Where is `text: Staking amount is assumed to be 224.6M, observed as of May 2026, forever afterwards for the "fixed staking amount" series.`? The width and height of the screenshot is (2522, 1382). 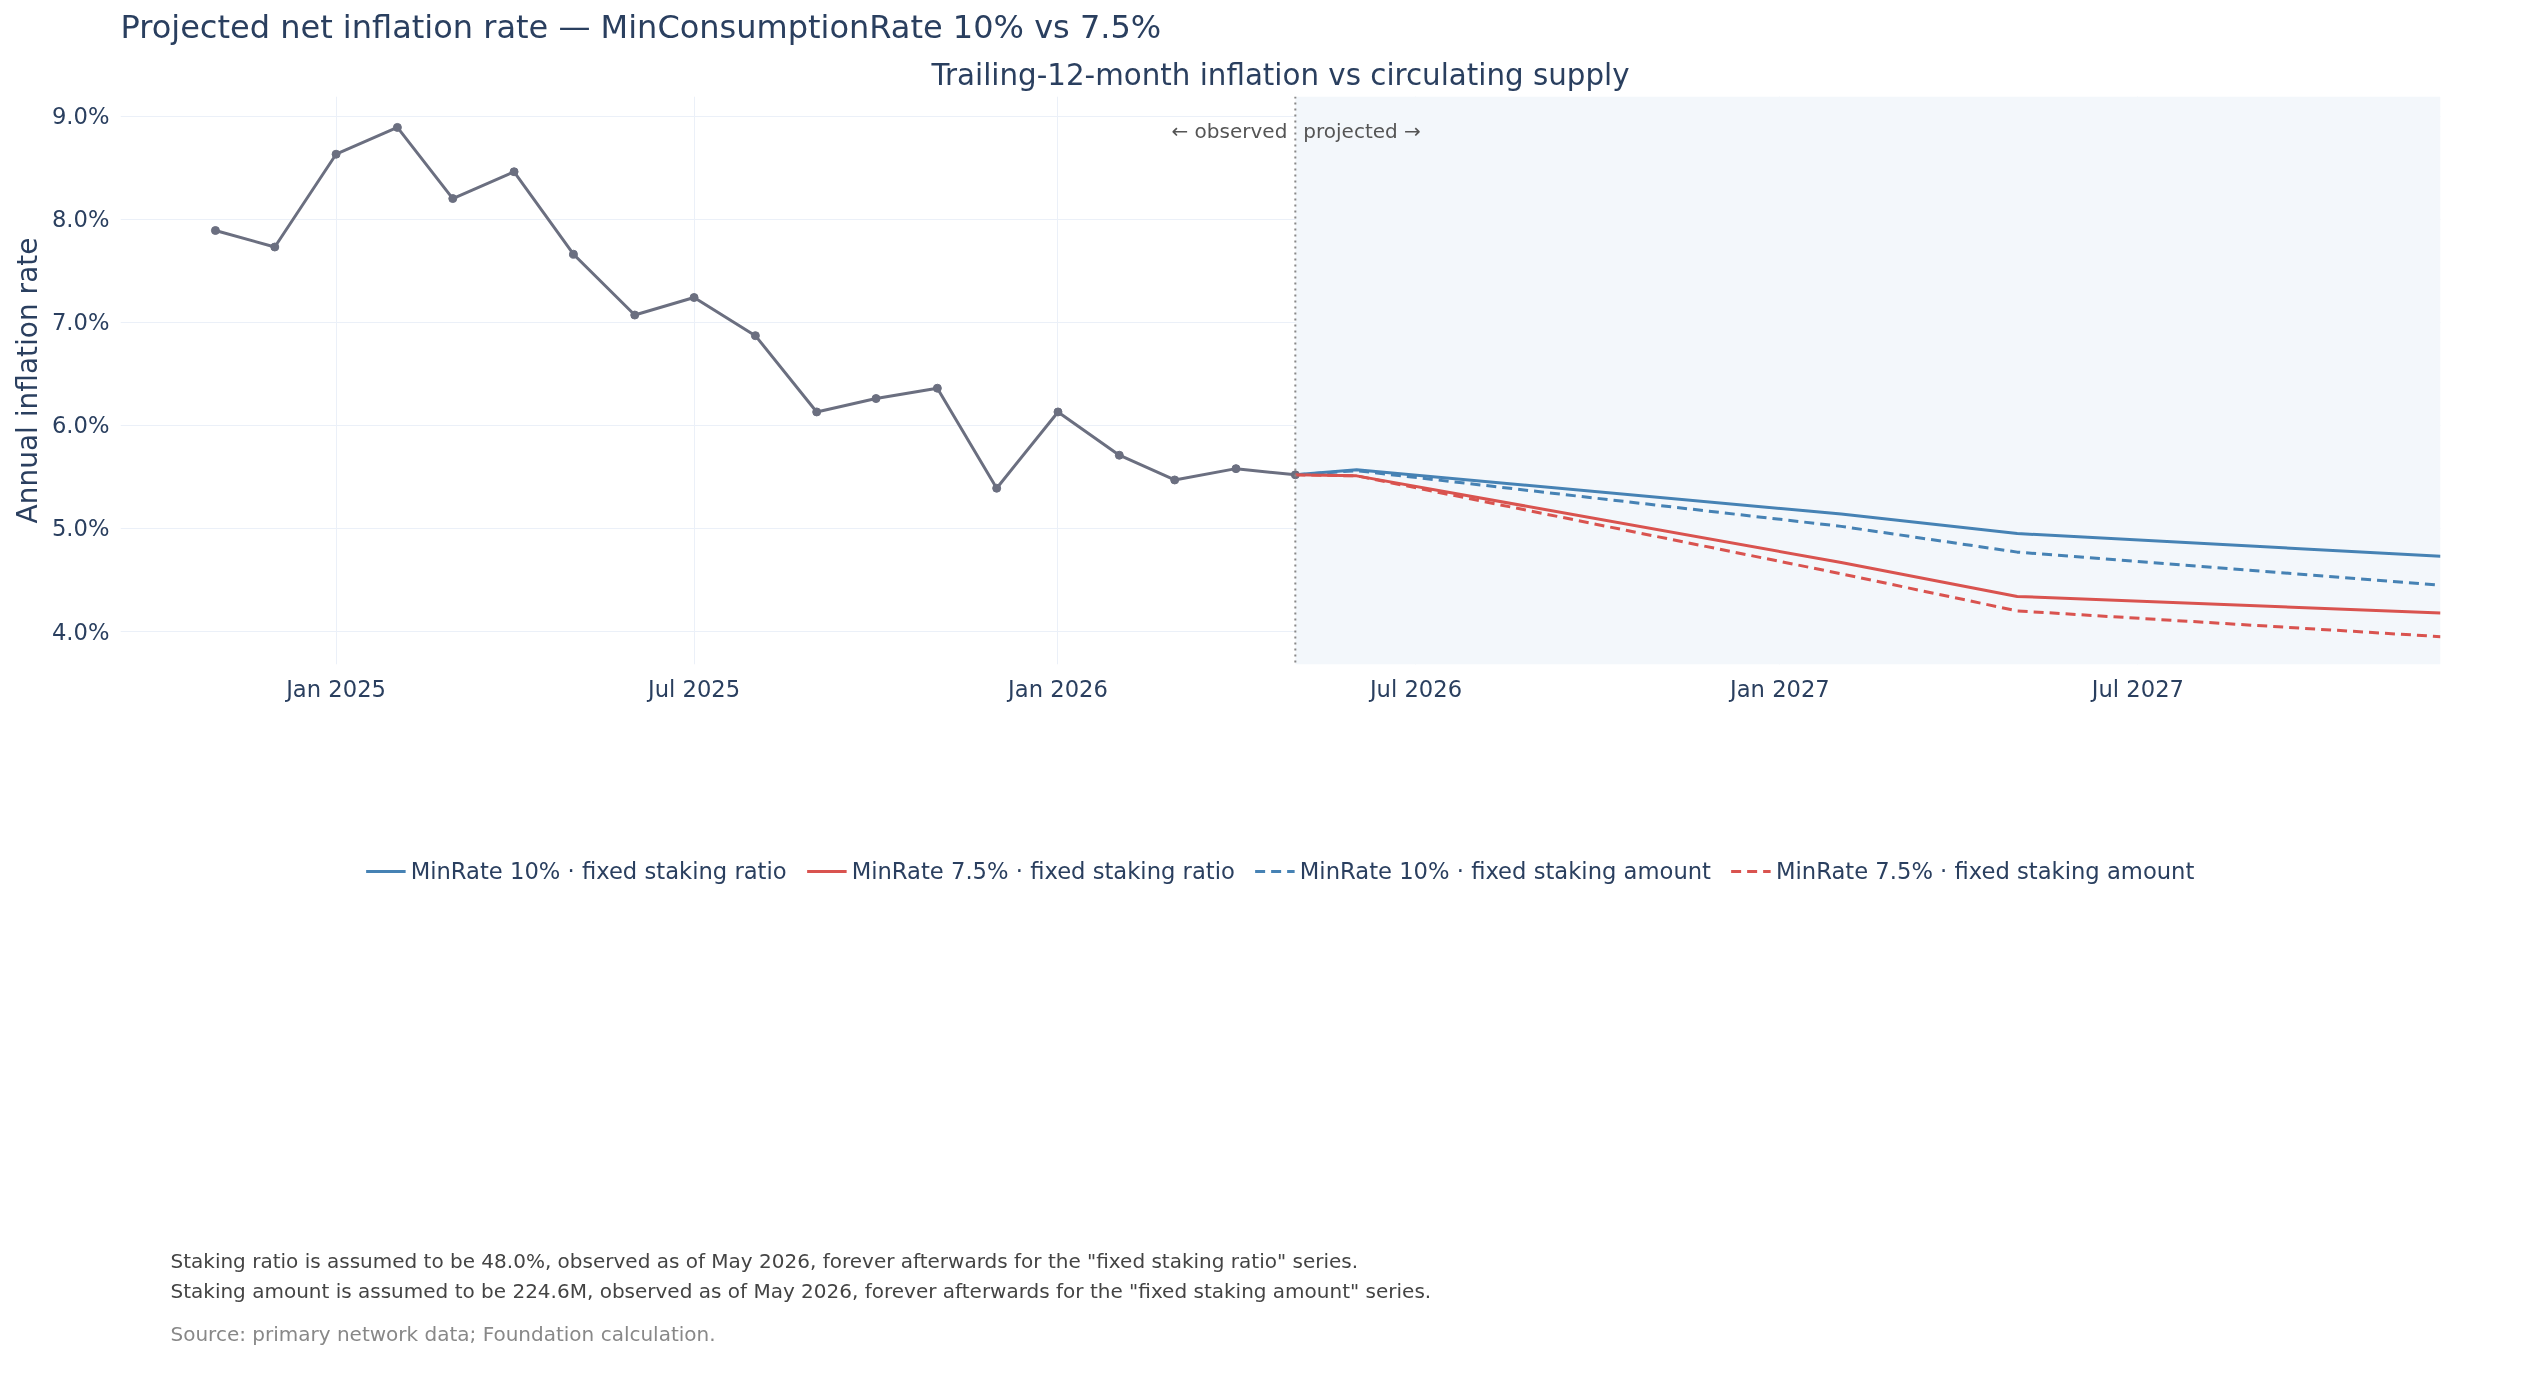
text: Staking amount is assumed to be 224.6M, observed as of May 2026, forever afterwards for the "fixed staking amount" series. is located at coordinates (801, 1290).